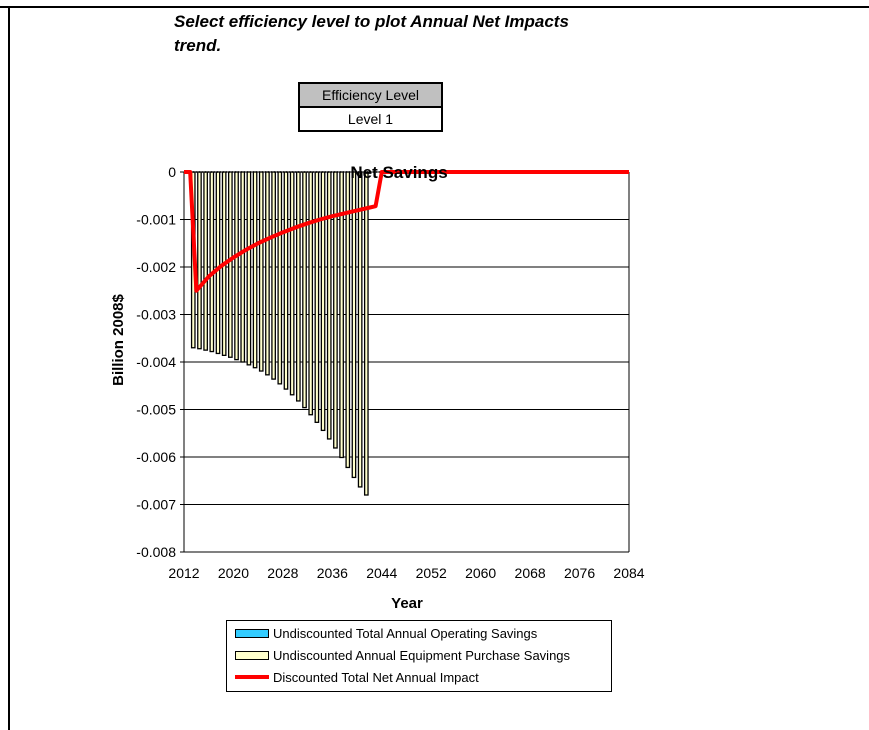 This screenshot has height=730, width=869. What do you see at coordinates (236, 266) in the screenshot?
I see `bar-equipment-purchase-2021` at bounding box center [236, 266].